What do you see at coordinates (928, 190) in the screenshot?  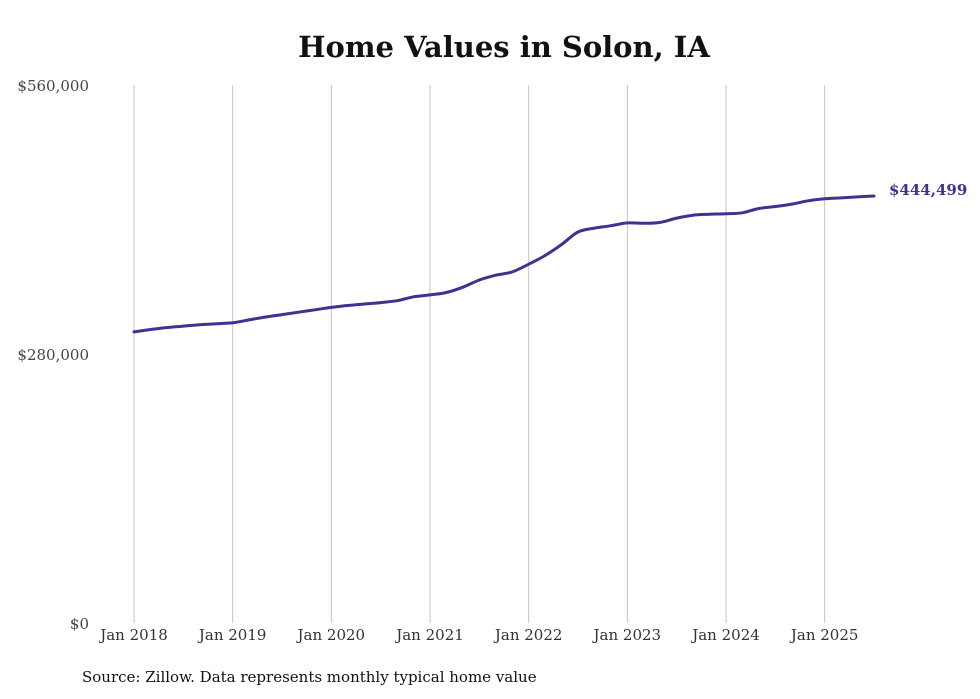 I see `series-end-label: $444,499` at bounding box center [928, 190].